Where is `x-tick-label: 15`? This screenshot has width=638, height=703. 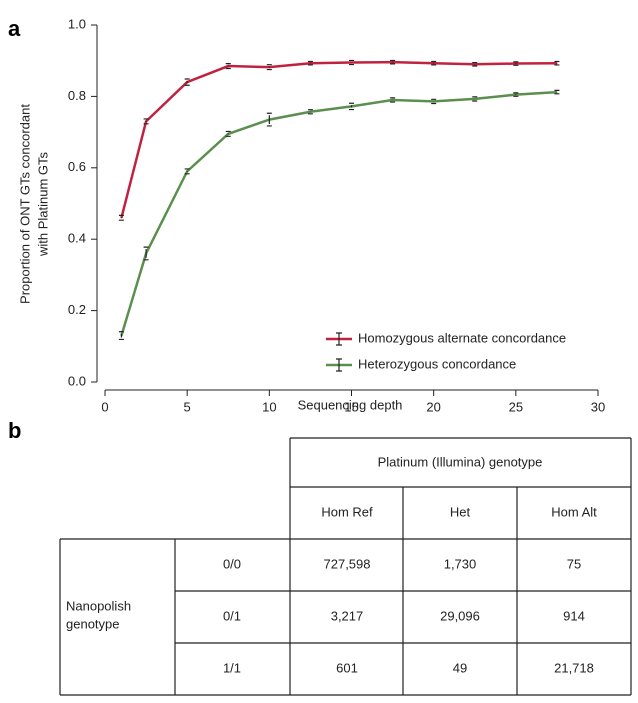 x-tick-label: 15 is located at coordinates (351, 406).